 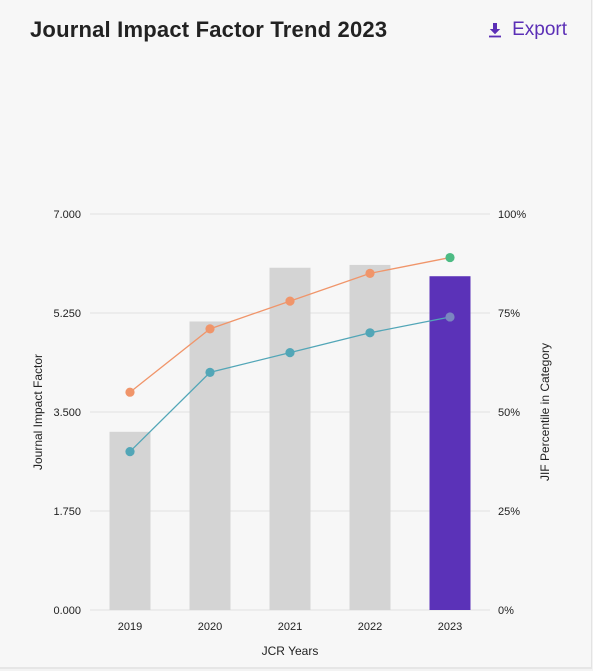 What do you see at coordinates (67, 413) in the screenshot?
I see `y-tick-label: 3.500` at bounding box center [67, 413].